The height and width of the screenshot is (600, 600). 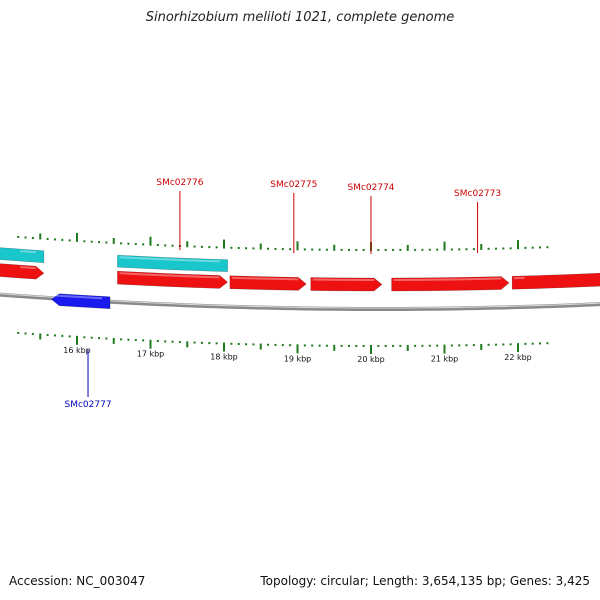 I want to click on ruler-label: 22 kbp, so click(x=518, y=357).